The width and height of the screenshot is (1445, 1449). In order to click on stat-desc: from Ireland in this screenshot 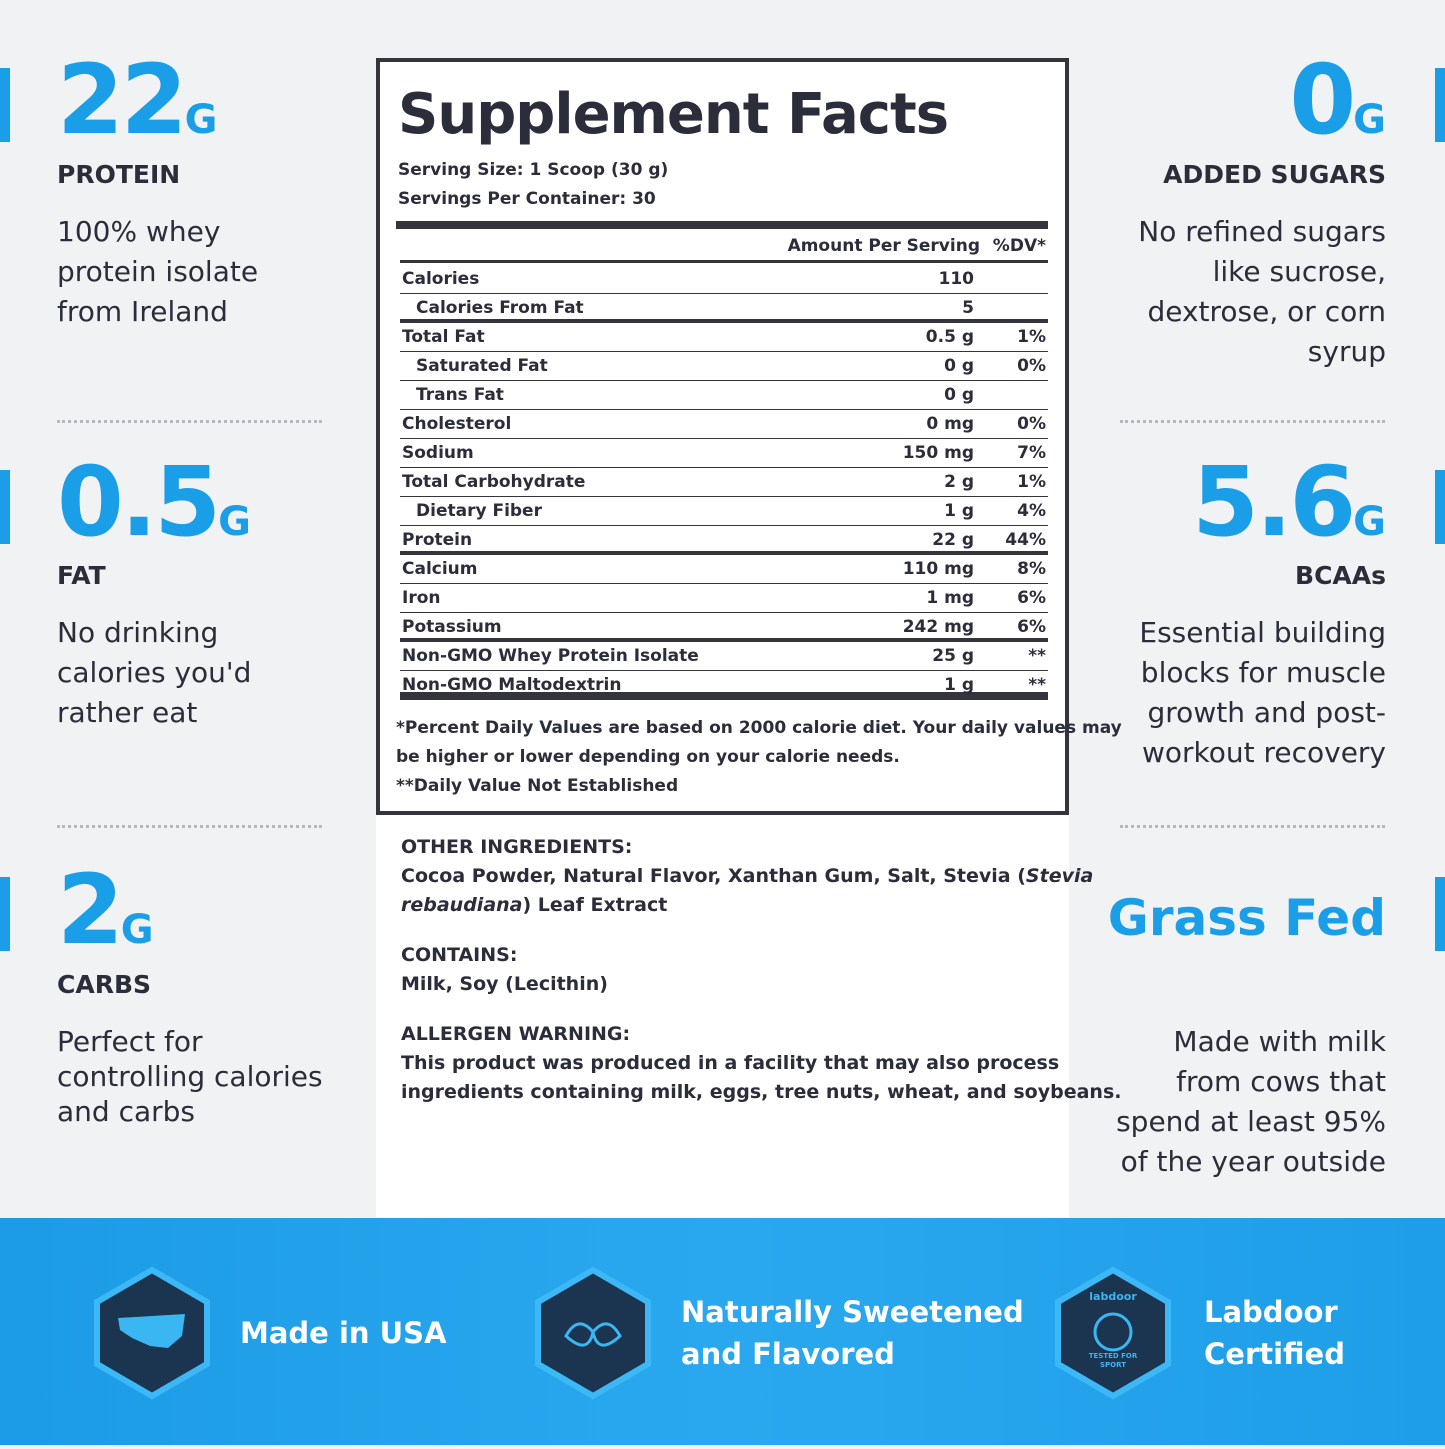, I will do `click(142, 311)`.